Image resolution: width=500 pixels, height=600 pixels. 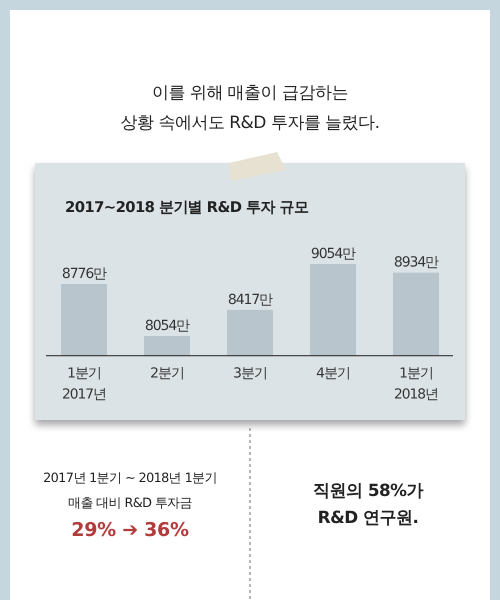 What do you see at coordinates (130, 491) in the screenshot?
I see `annotation: 2017년 1분기 ~ 2018년 1분기 매출 대비 R&D 투자금` at bounding box center [130, 491].